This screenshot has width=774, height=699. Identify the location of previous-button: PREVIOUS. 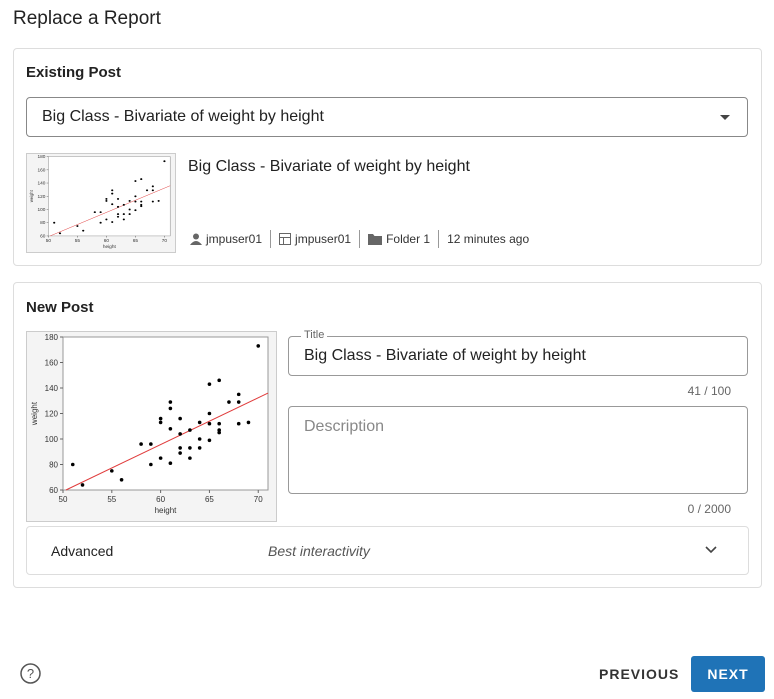
(639, 674).